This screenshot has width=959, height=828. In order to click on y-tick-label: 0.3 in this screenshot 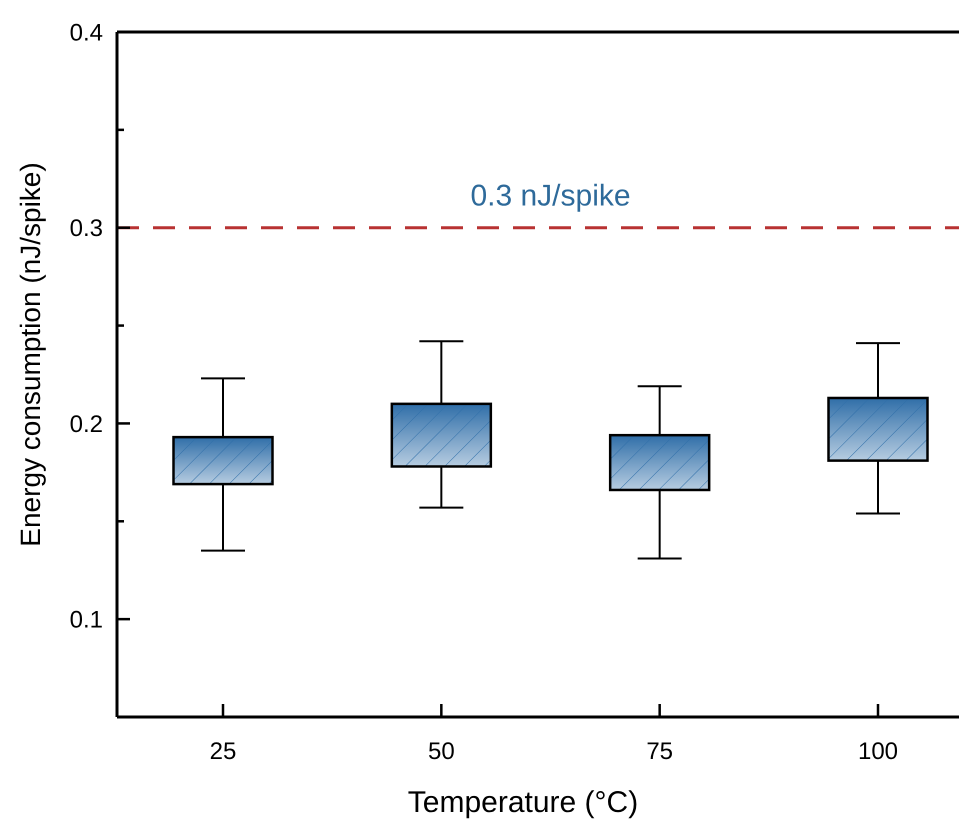, I will do `click(86, 228)`.